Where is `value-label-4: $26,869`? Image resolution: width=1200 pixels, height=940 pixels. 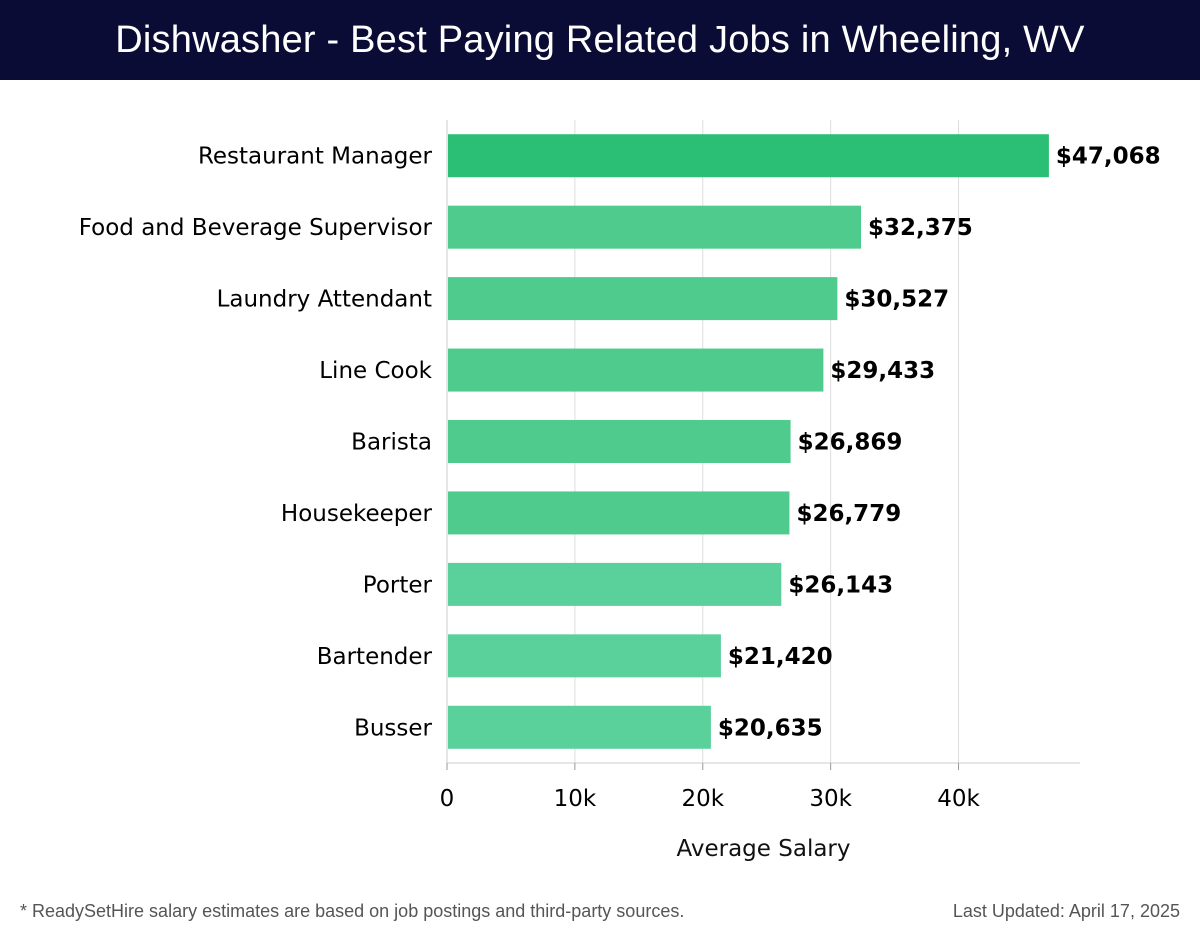
value-label-4: $26,869 is located at coordinates (850, 443).